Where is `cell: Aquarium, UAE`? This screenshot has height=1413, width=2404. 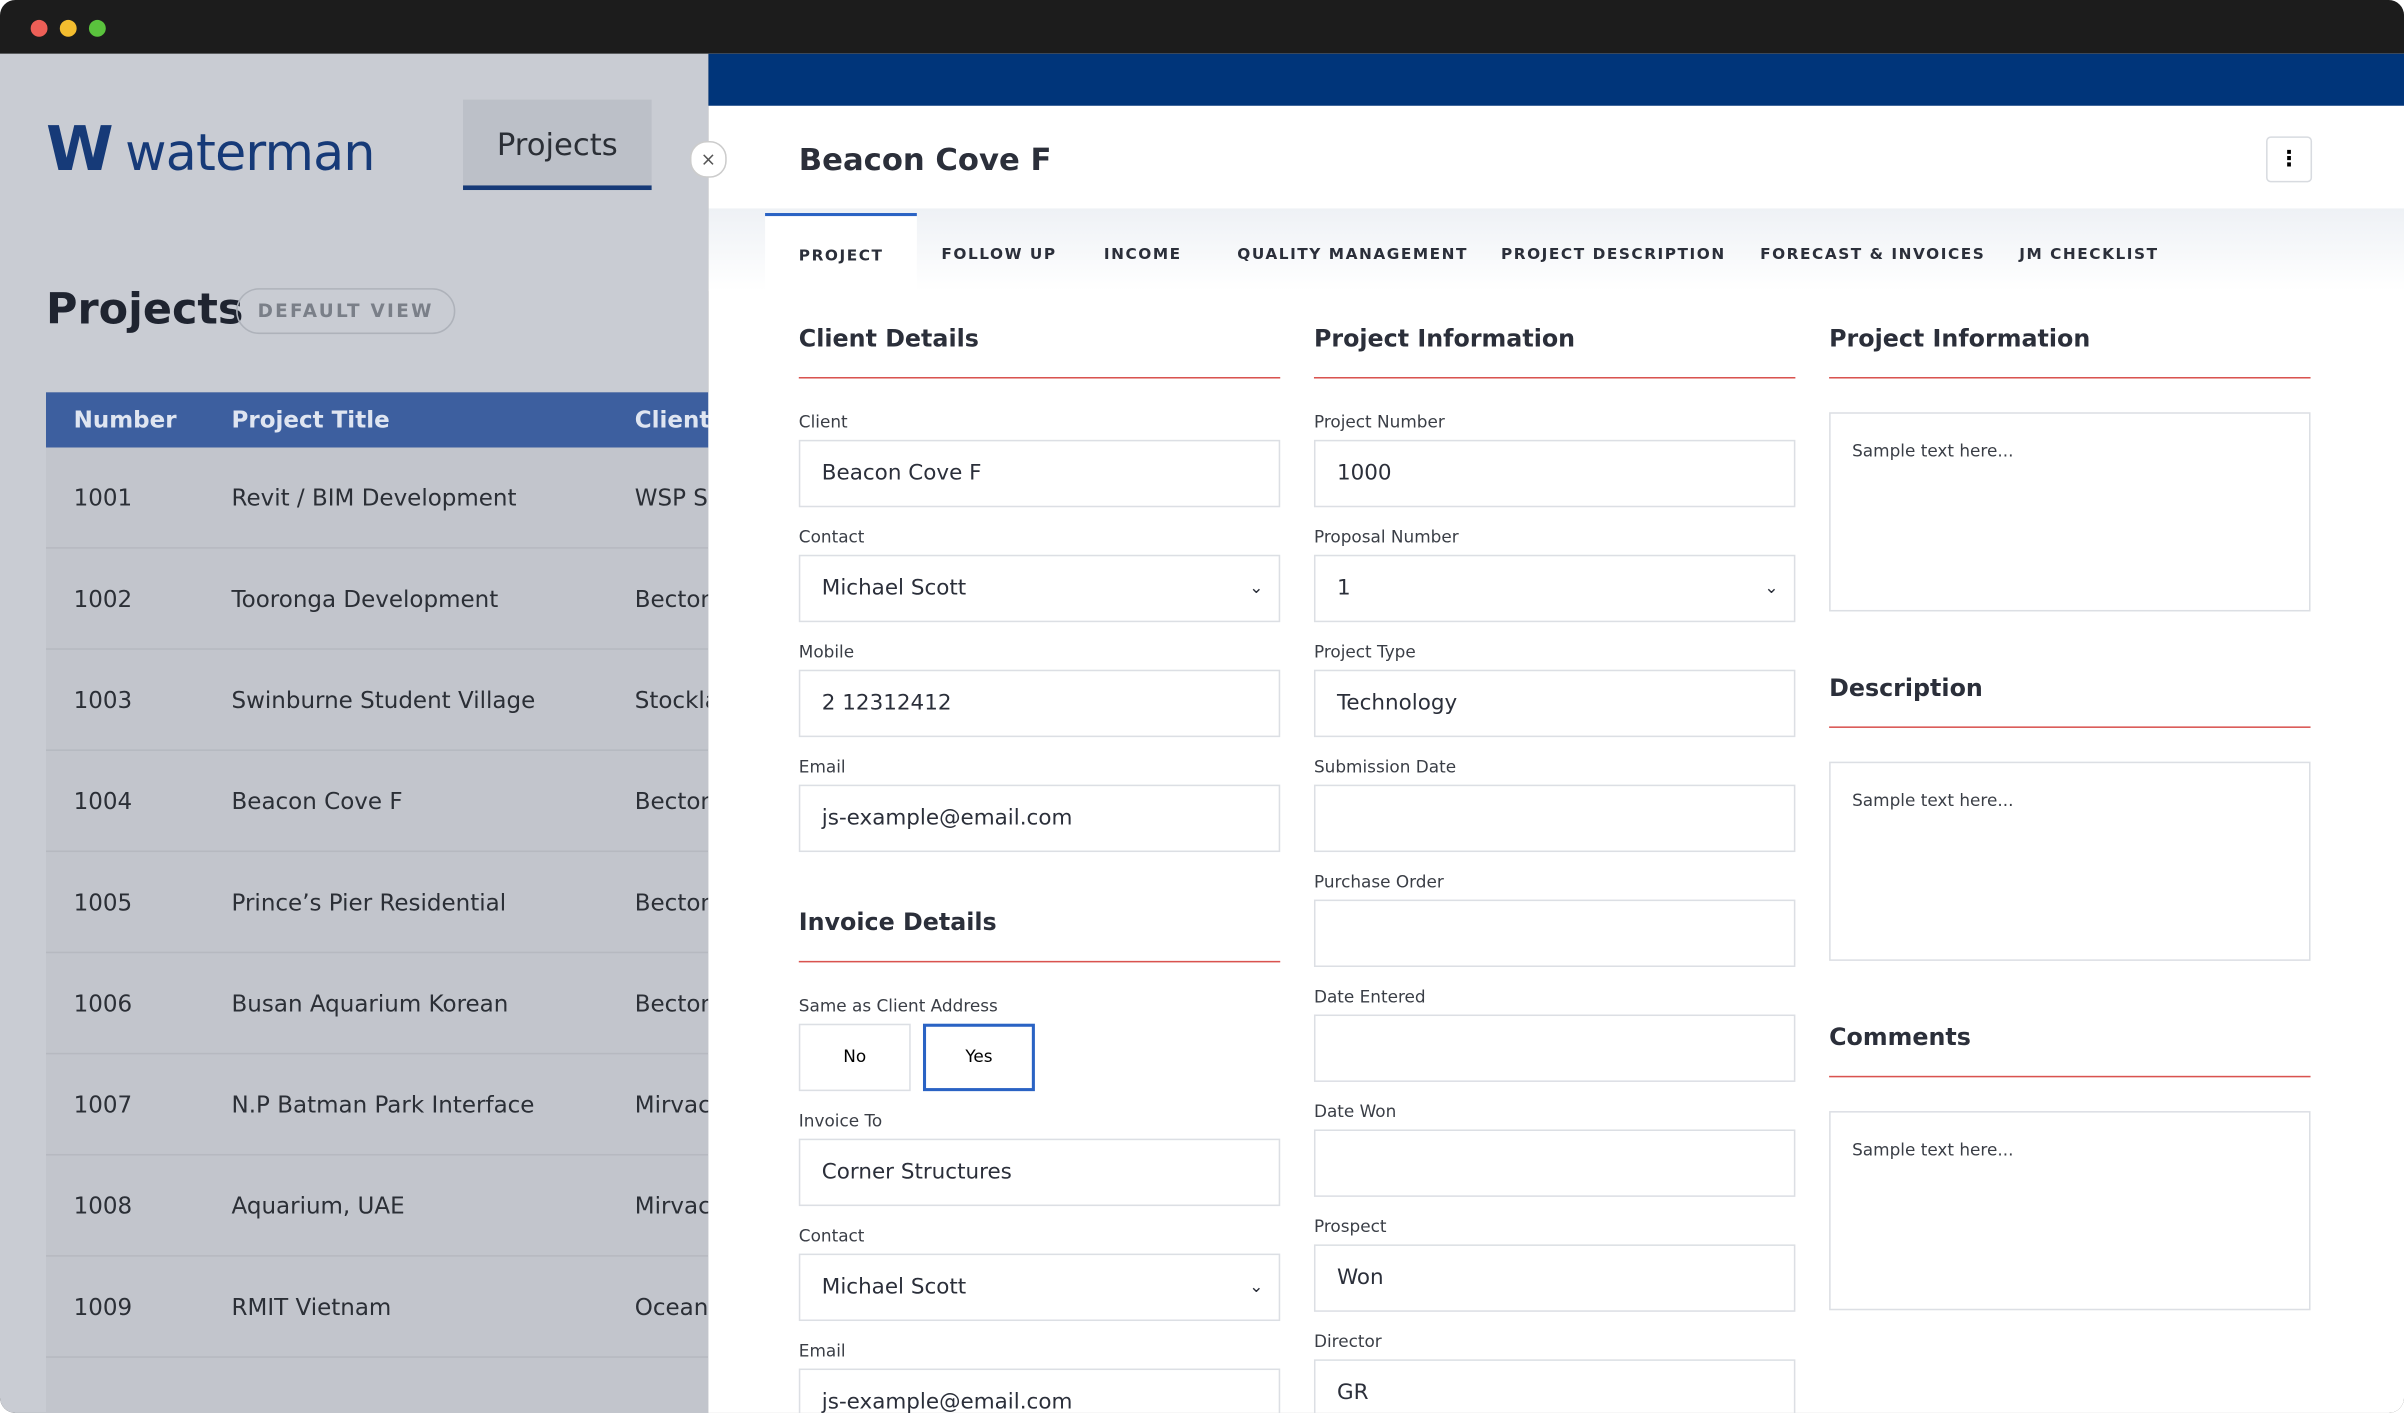
cell: Aquarium, UAE is located at coordinates (318, 1206).